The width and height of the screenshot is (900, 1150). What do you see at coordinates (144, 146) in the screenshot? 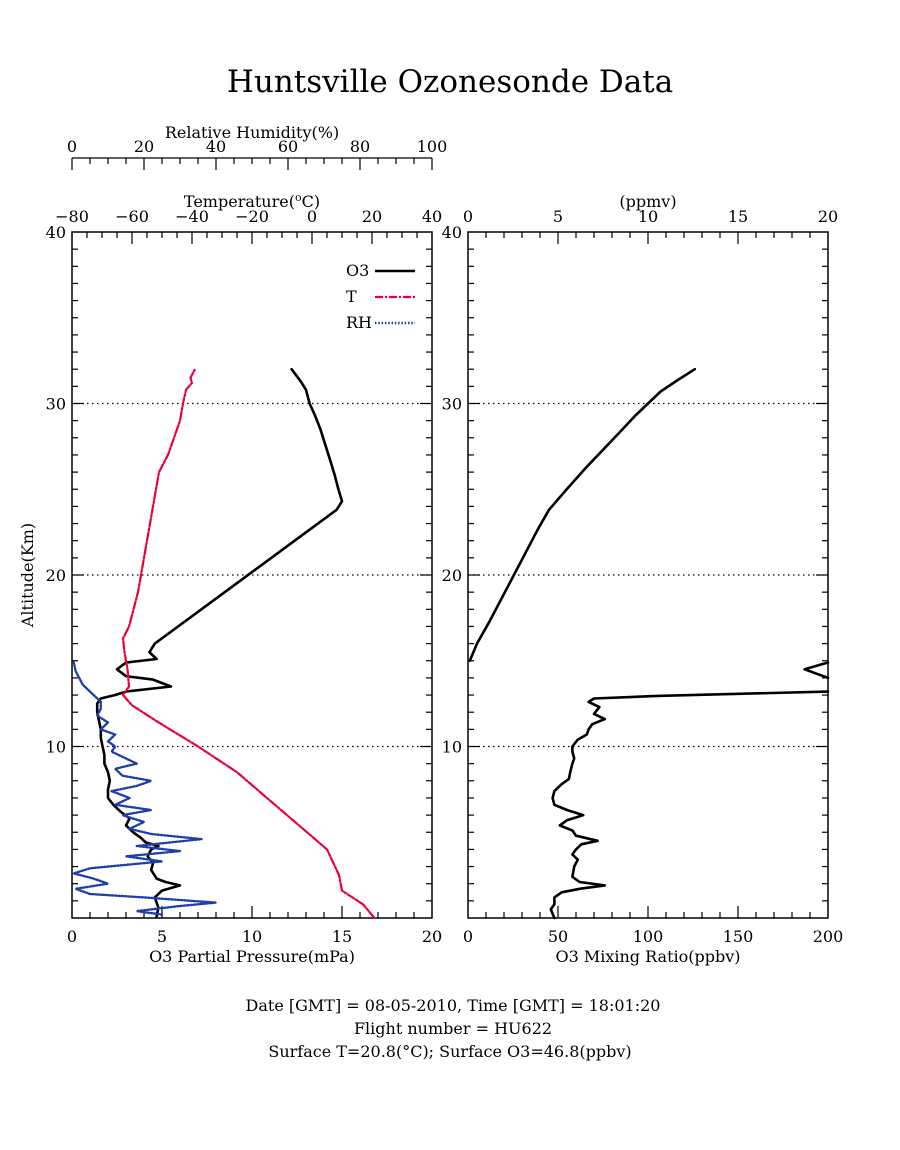
I see `humidity-axis-tick-label: 20` at bounding box center [144, 146].